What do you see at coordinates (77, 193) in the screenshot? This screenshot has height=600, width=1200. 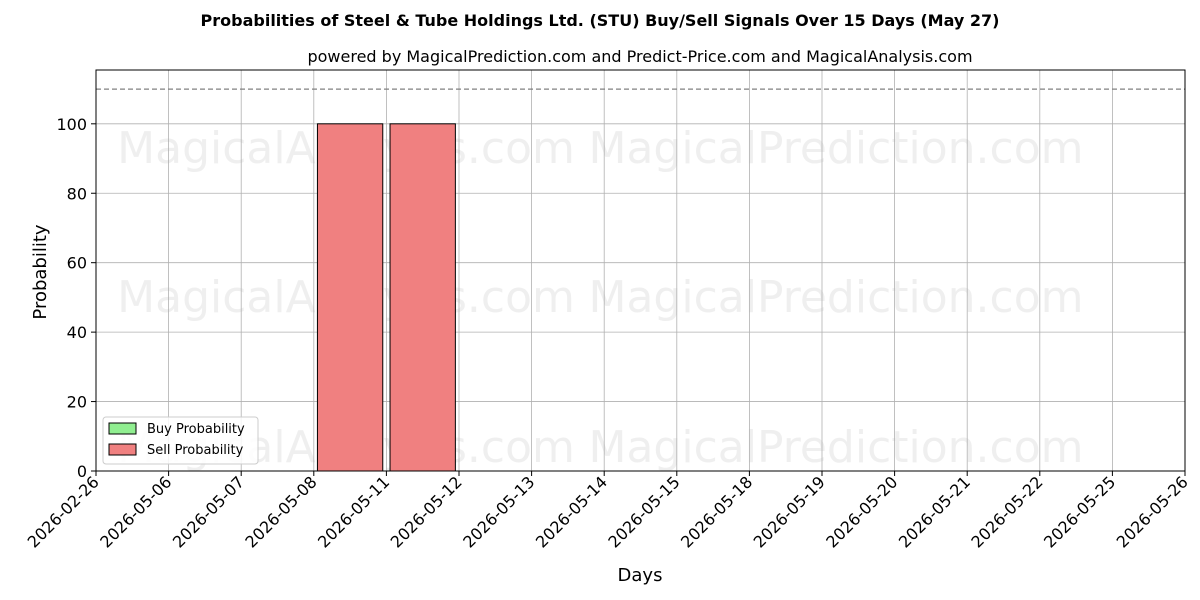 I see `y-tick-label: 80` at bounding box center [77, 193].